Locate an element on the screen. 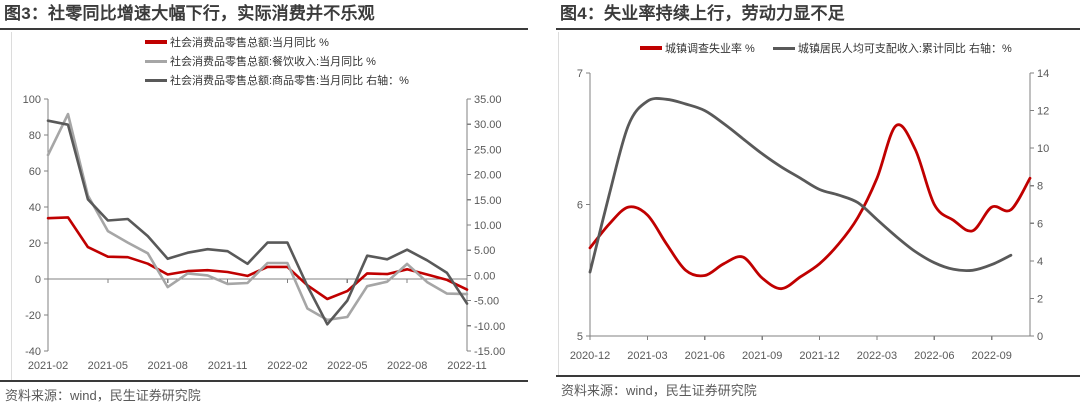 The image size is (1080, 404). legend-item: 社会消费品零售总额:餐饮收入:当月同比 % is located at coordinates (277, 61).